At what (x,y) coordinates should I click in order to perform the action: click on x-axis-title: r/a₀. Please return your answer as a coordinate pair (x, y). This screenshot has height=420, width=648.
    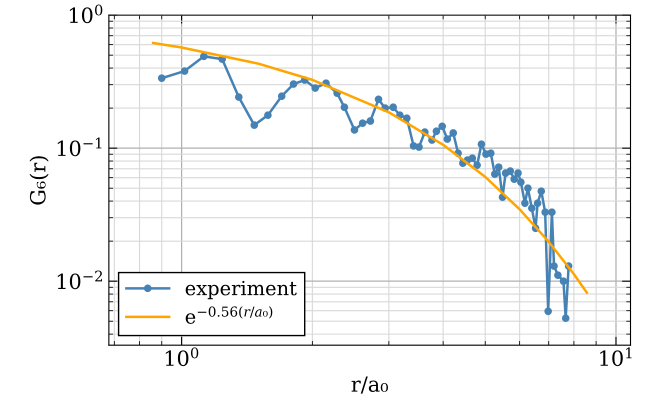
    Looking at the image, I should click on (370, 385).